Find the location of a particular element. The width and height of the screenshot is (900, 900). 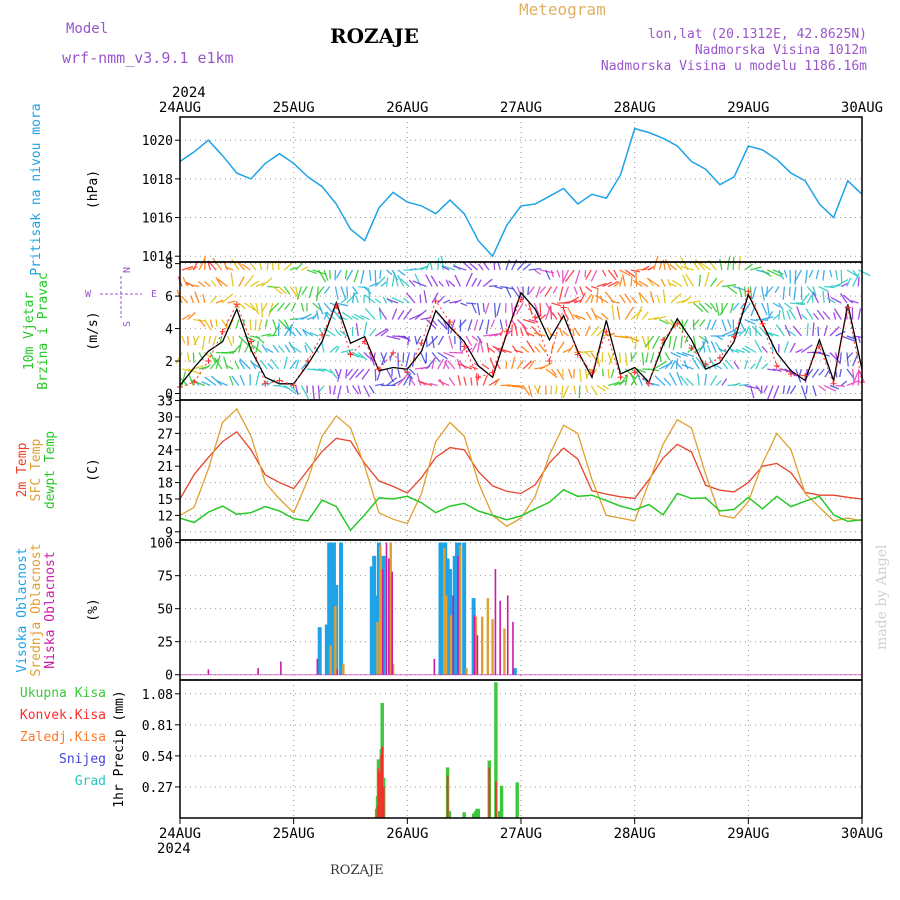

y-tick-label: 1018 is located at coordinates (157, 180).